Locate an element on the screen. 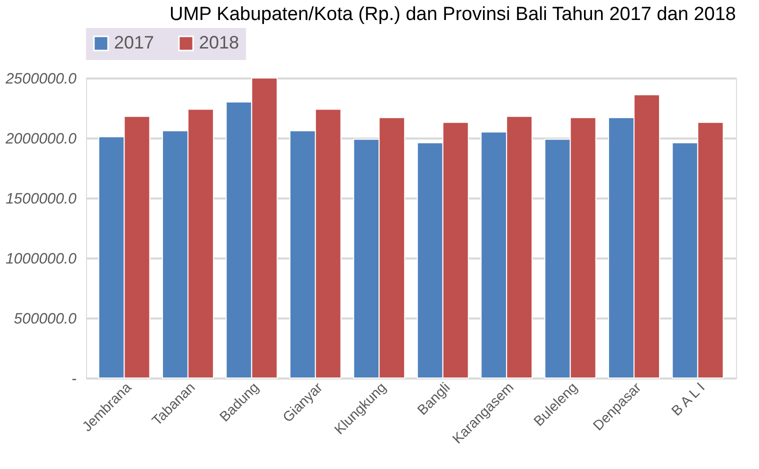 The height and width of the screenshot is (469, 759). legend-label: 2018 is located at coordinates (219, 42).